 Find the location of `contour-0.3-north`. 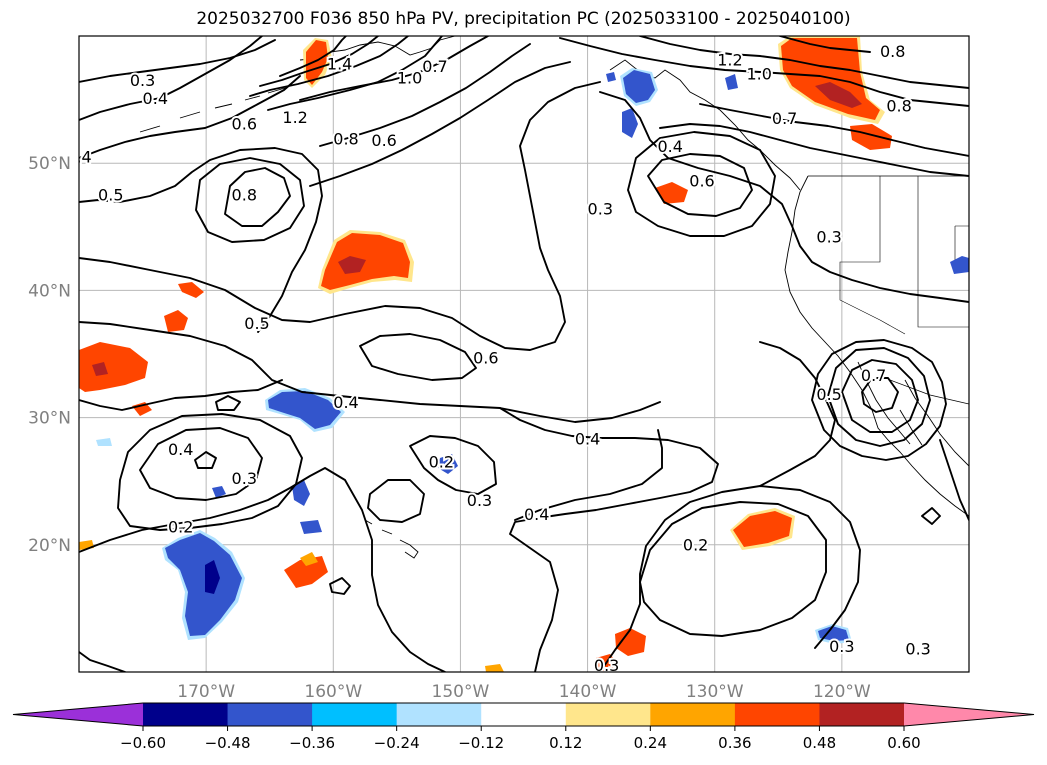

contour-0.3-north is located at coordinates (177, 61).